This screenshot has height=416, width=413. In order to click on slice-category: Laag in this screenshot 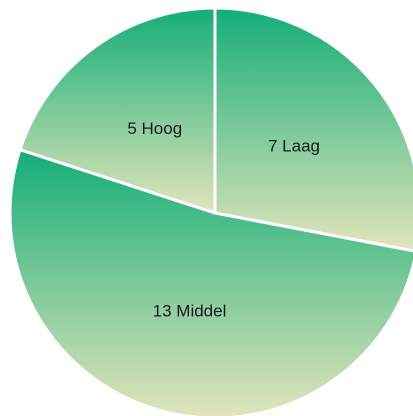, I will do `click(301, 146)`.